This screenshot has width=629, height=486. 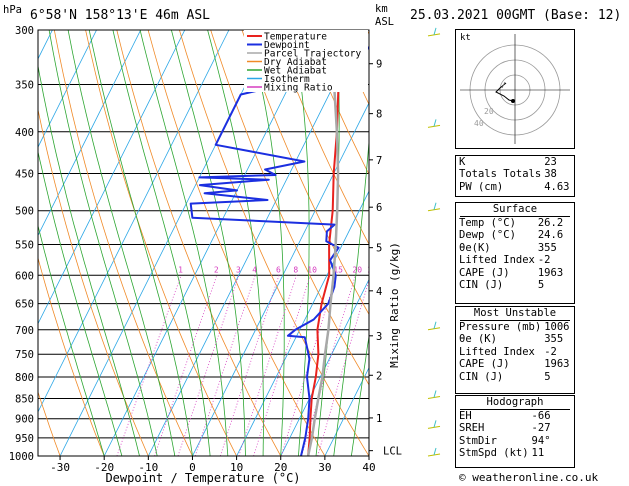 I want to click on km-tick-label: 3, so click(x=379, y=337).